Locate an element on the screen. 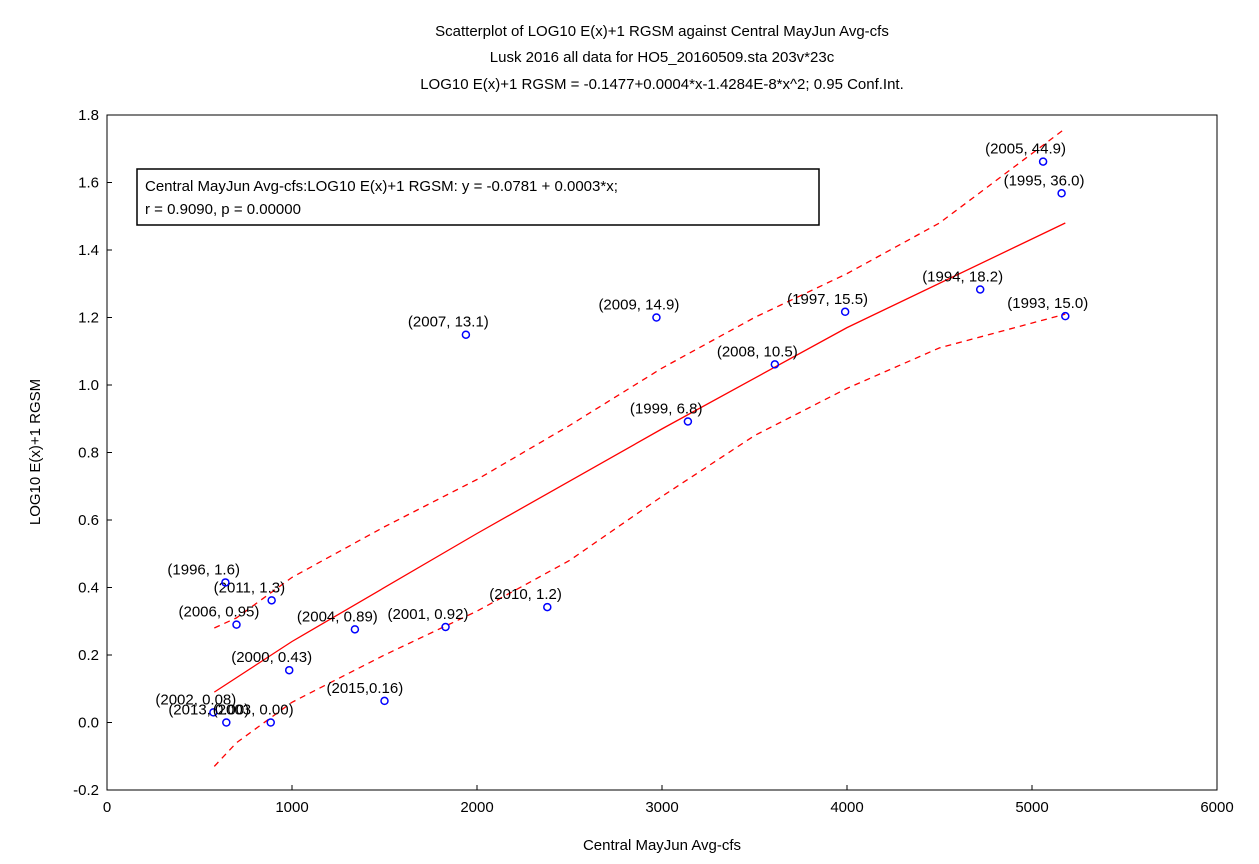  point-label: (2015,0.16) is located at coordinates (365, 688).